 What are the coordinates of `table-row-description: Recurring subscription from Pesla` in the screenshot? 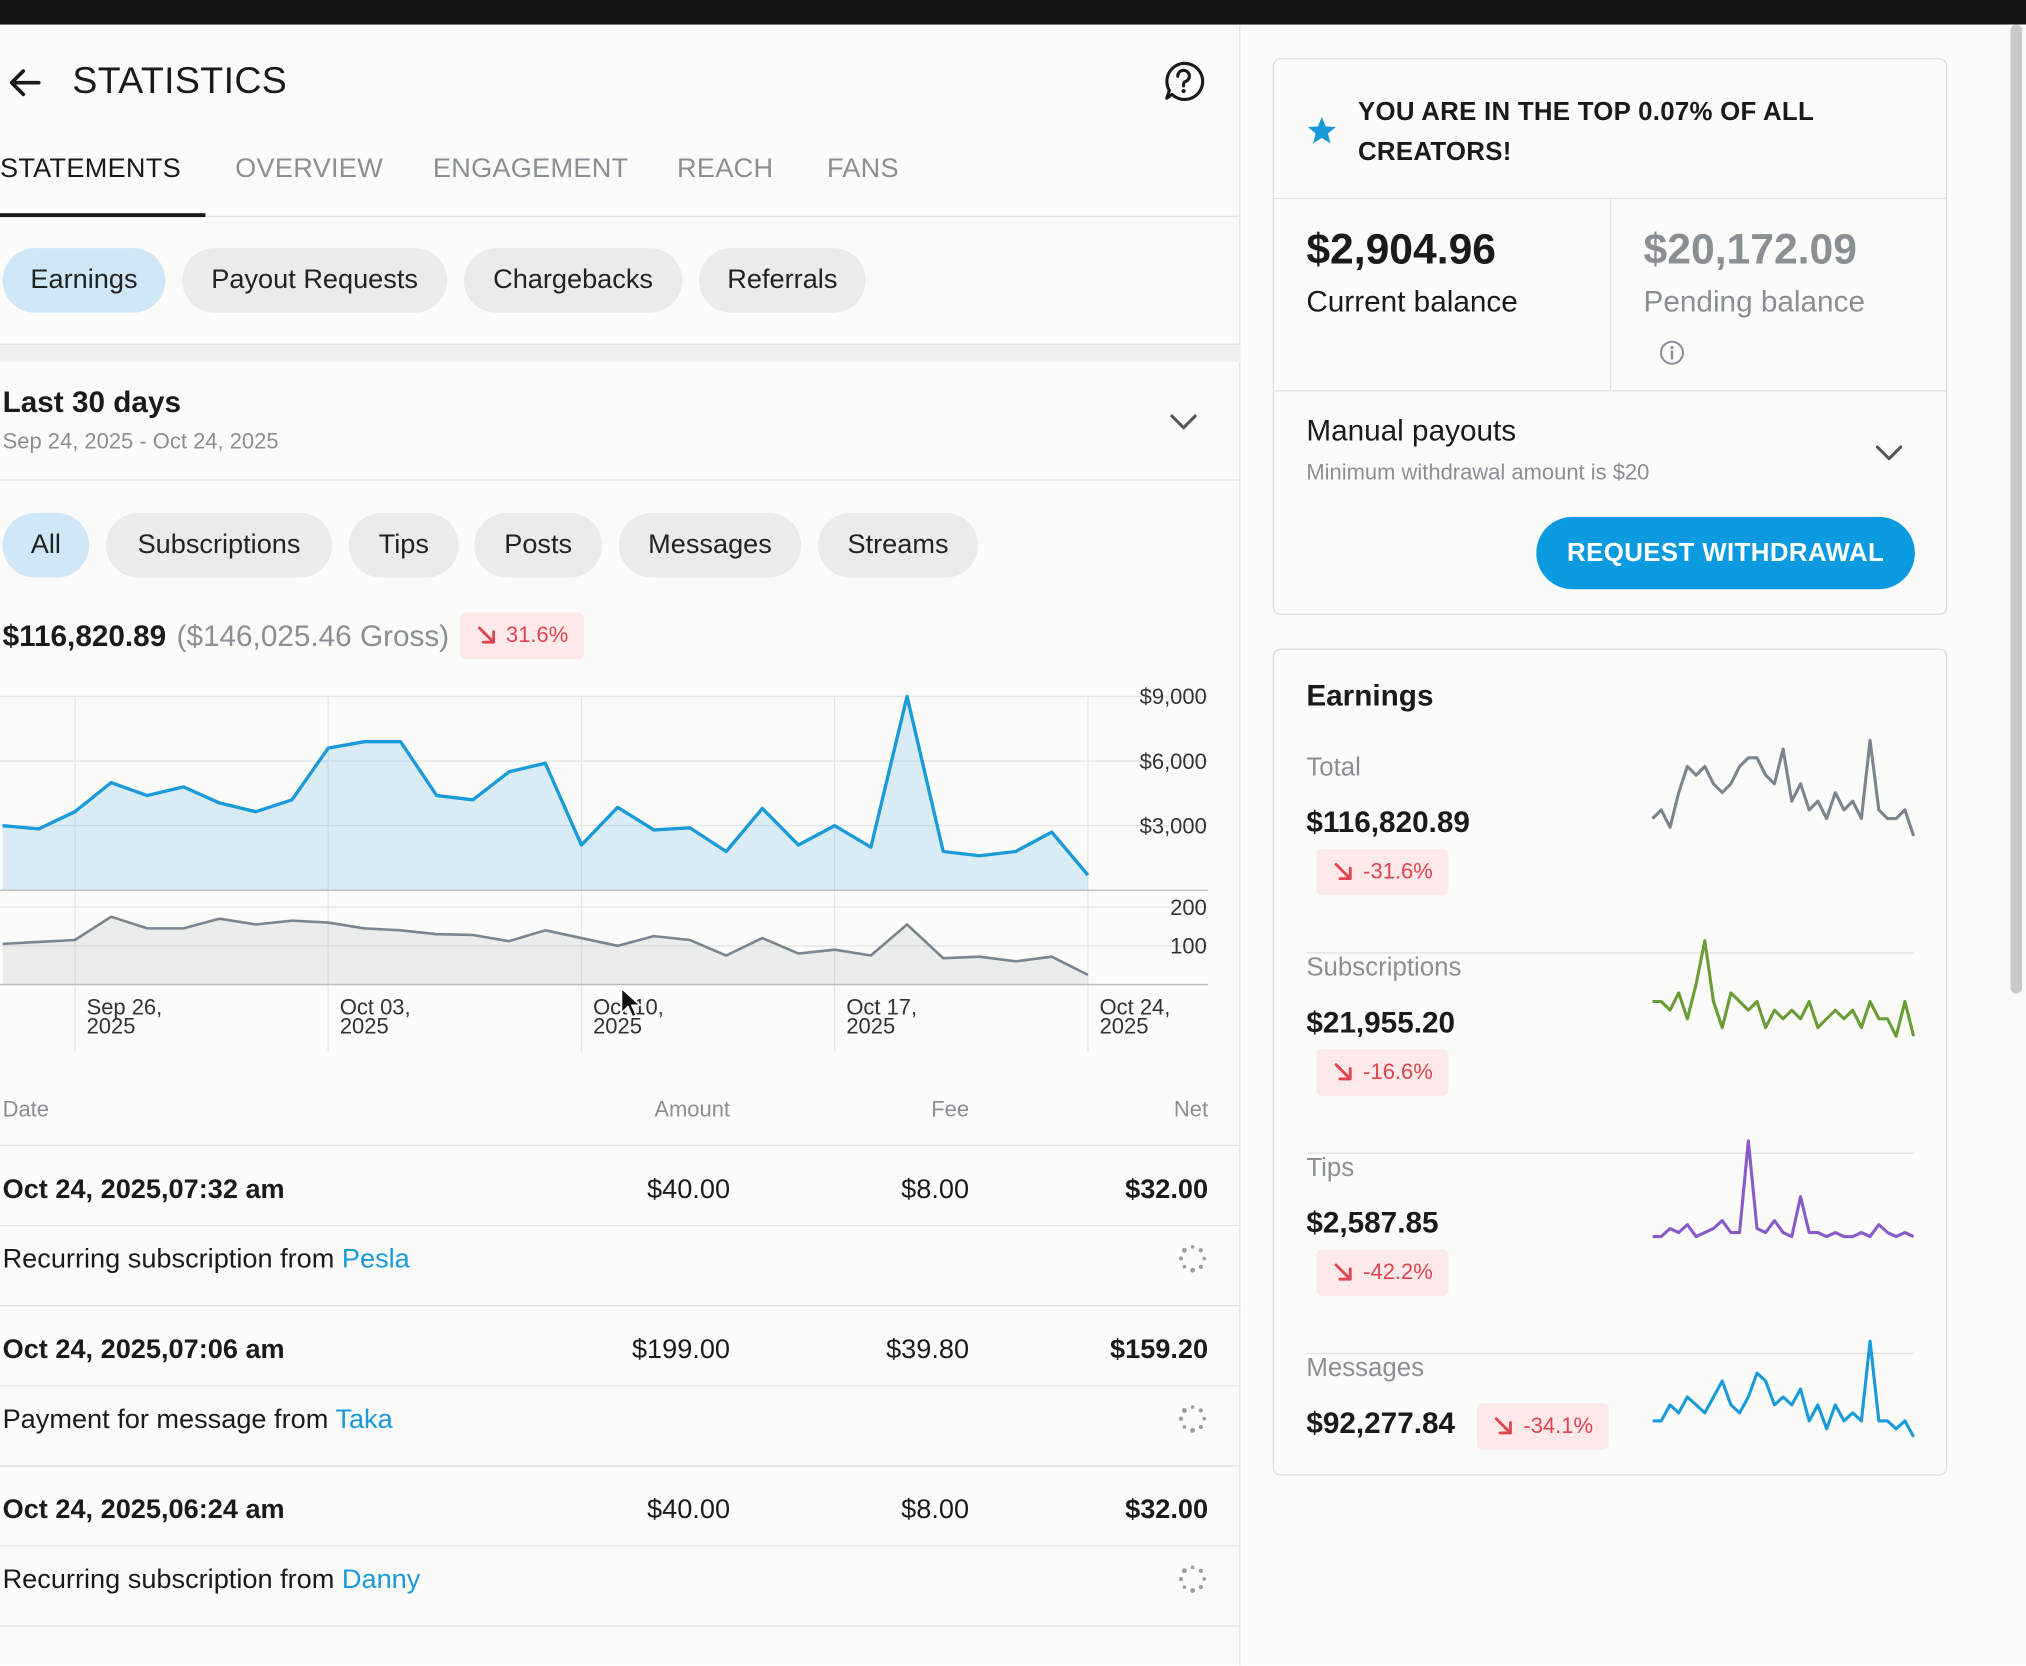 It's located at (620, 1266).